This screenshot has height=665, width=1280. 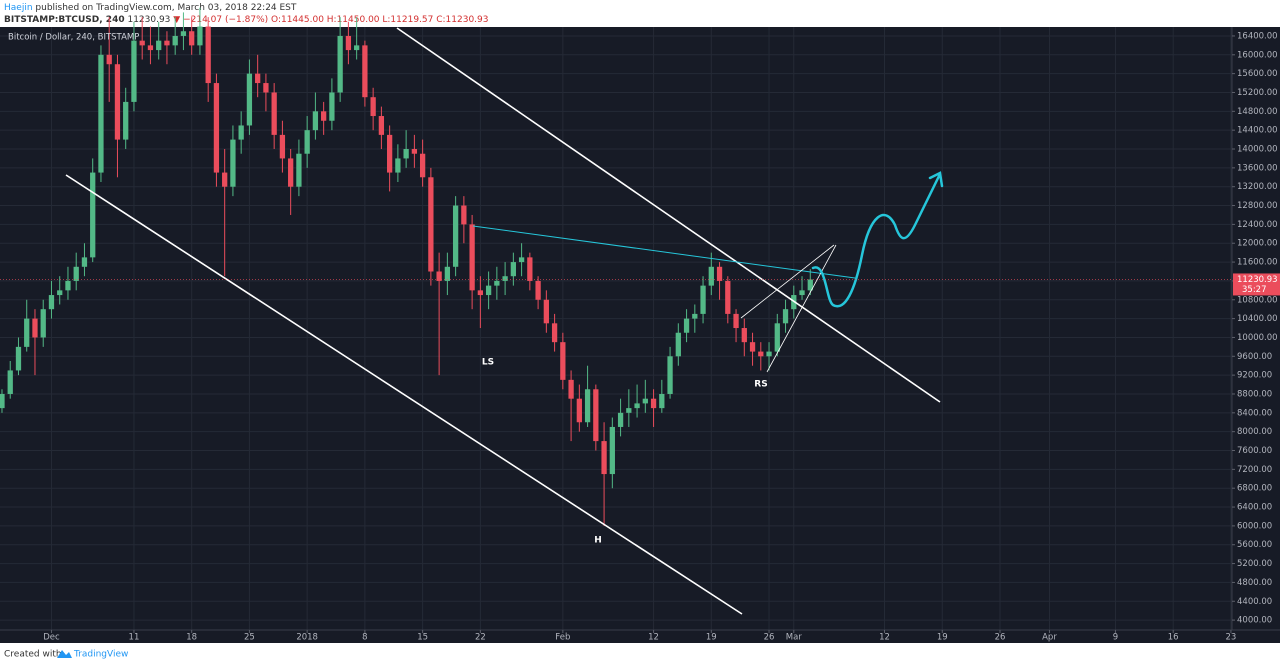 I want to click on x-tick-label: 19, so click(x=711, y=638).